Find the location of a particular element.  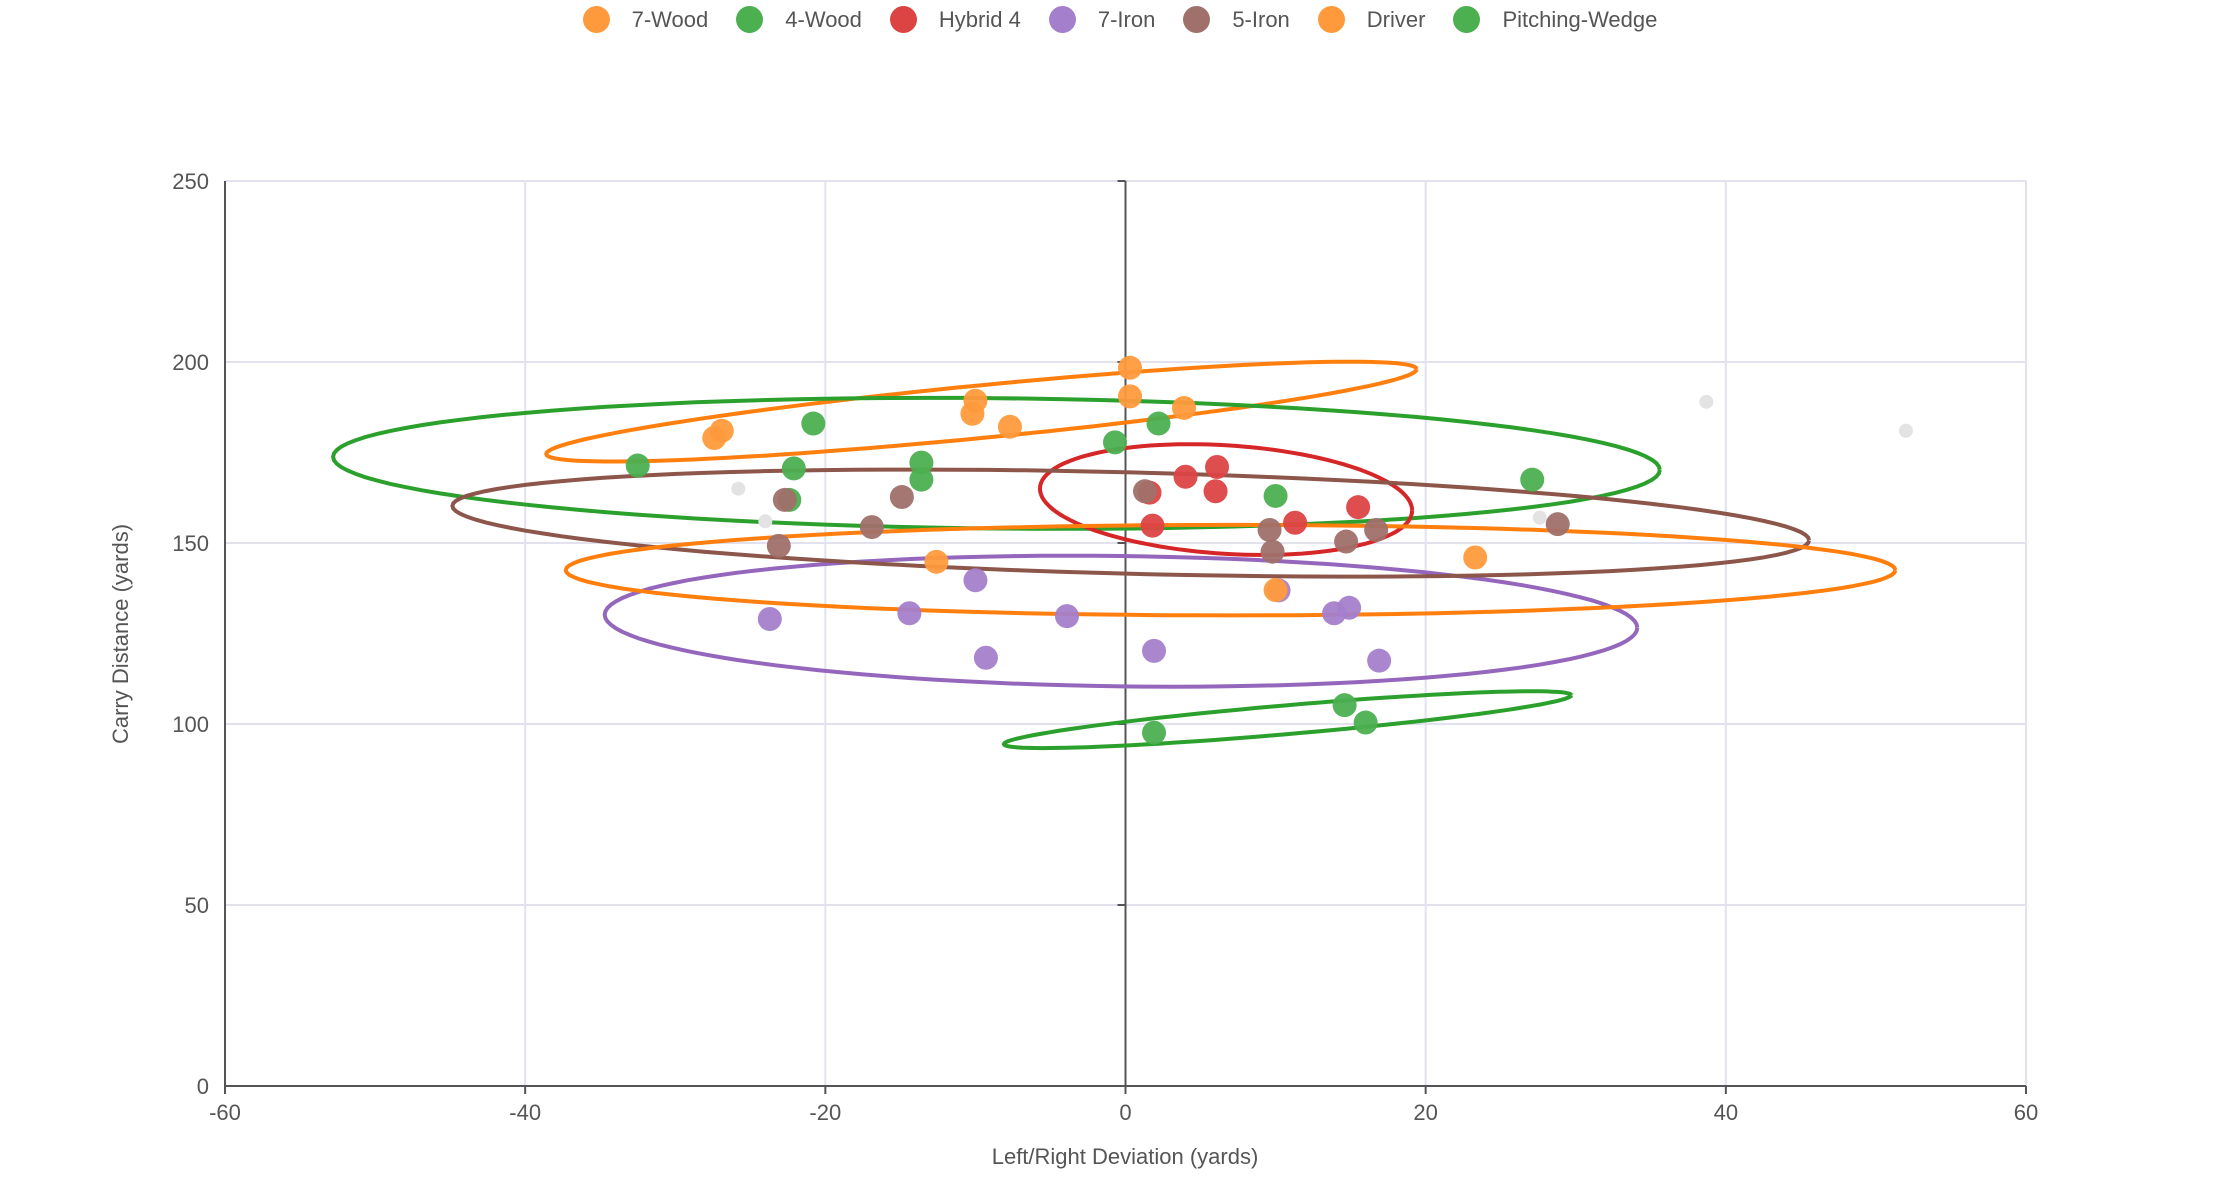

x-tick-label: 20 is located at coordinates (1425, 1112).